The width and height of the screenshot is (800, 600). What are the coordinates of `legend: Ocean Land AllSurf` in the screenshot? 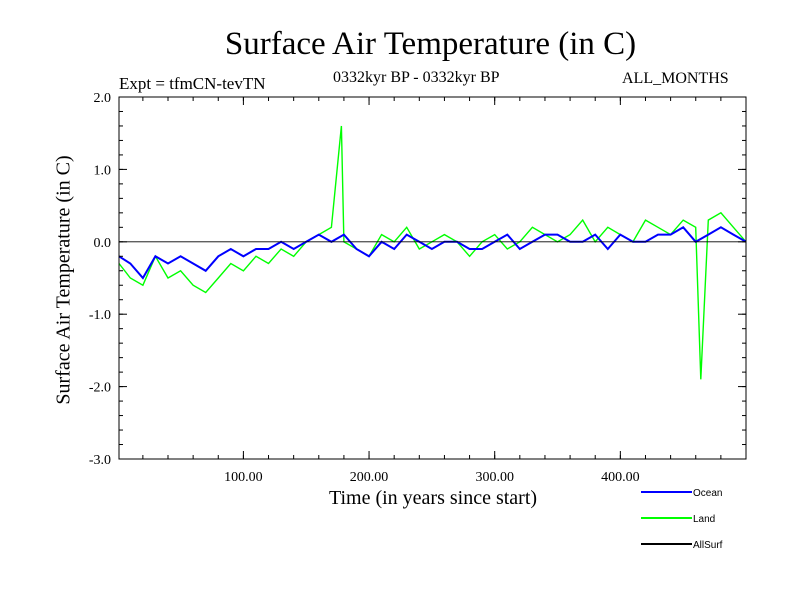 It's located at (682, 519).